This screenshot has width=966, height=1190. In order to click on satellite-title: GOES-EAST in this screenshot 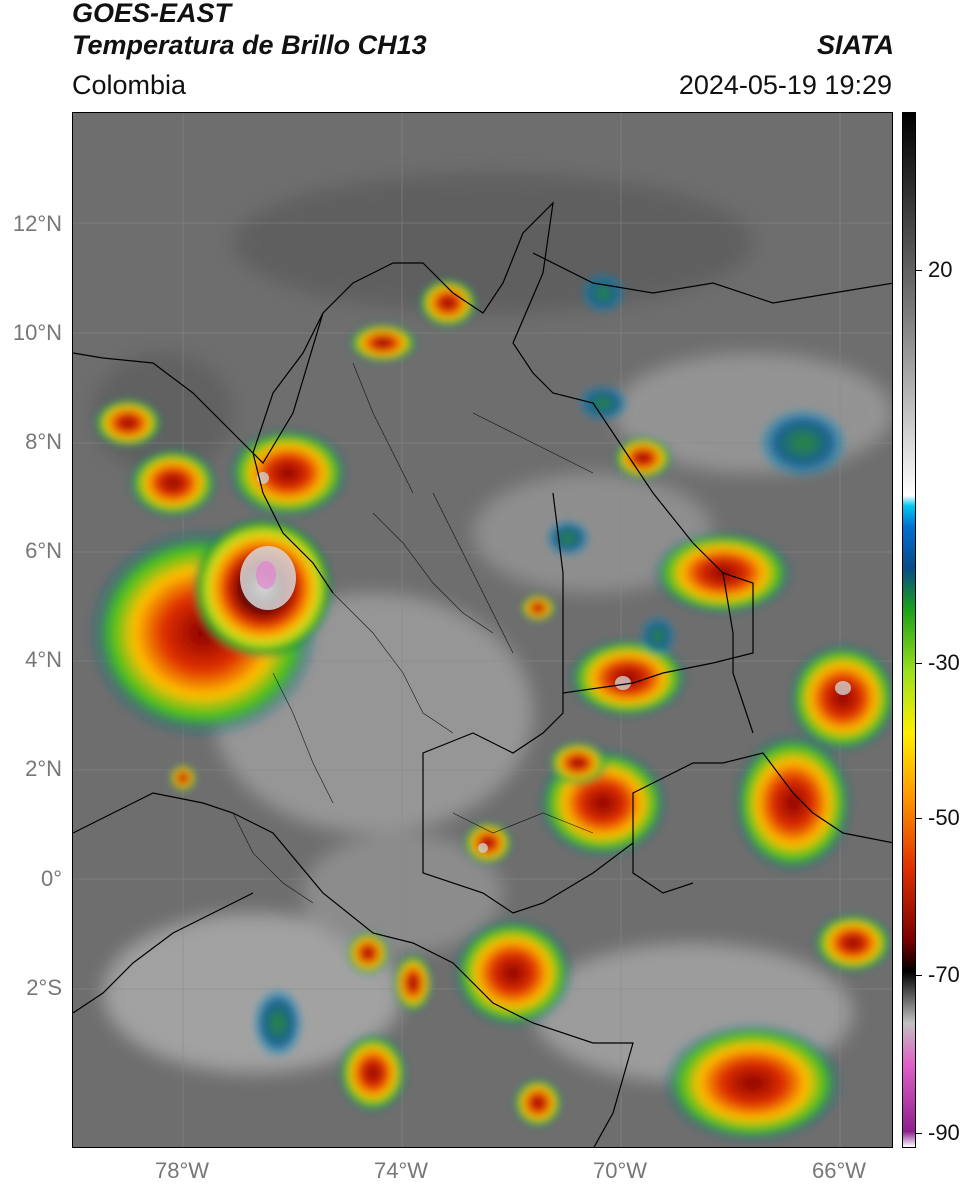, I will do `click(152, 14)`.